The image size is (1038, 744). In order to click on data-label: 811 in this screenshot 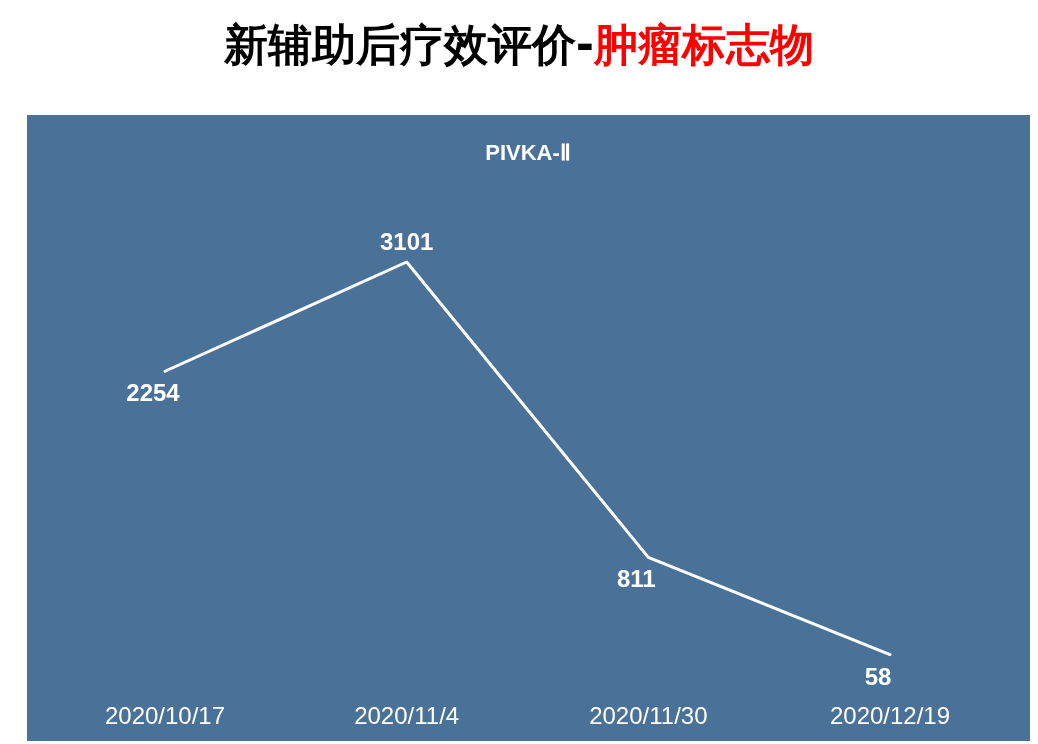, I will do `click(636, 579)`.